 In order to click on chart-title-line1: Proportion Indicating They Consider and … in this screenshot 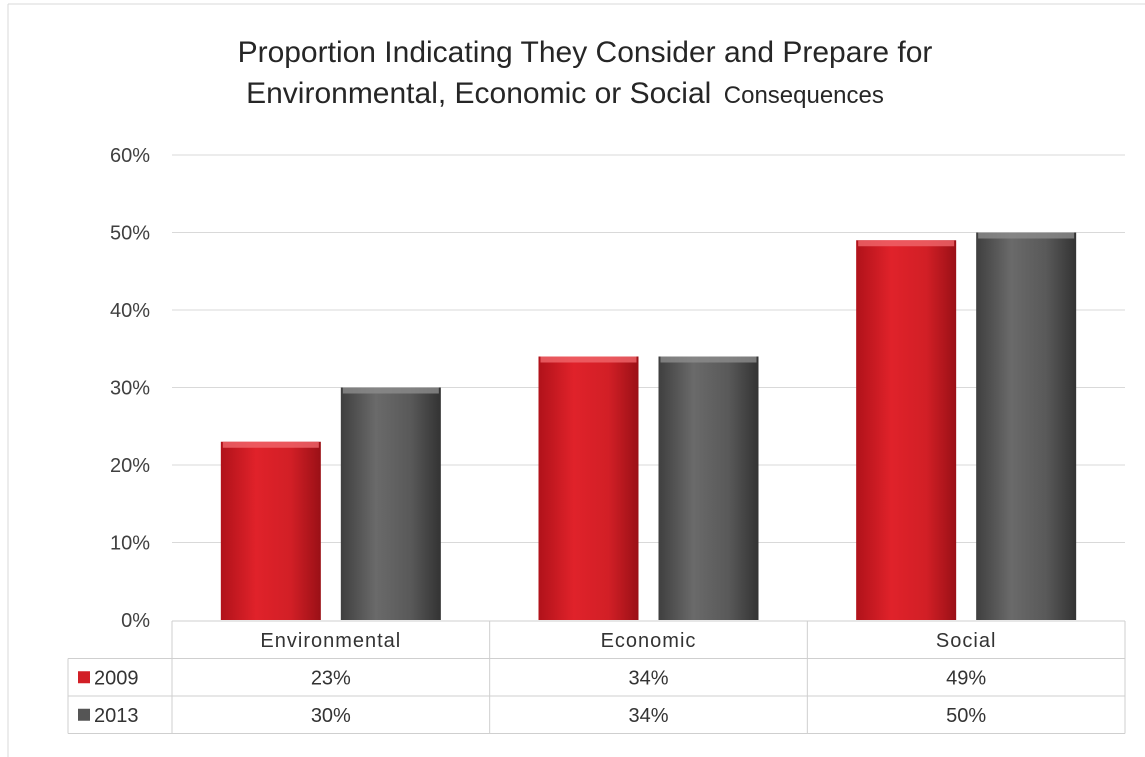, I will do `click(585, 52)`.